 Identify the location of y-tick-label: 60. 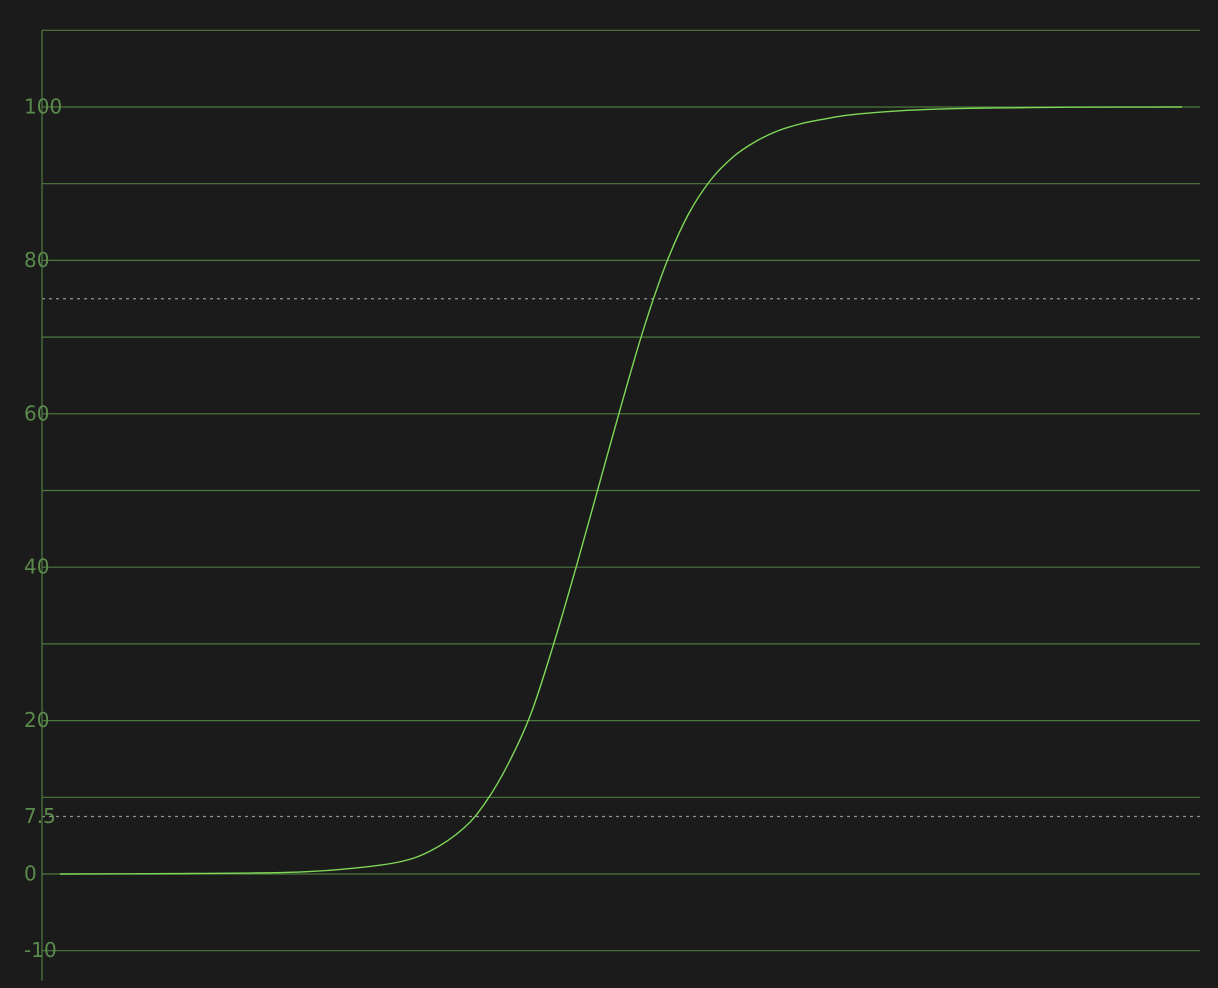
(36, 413).